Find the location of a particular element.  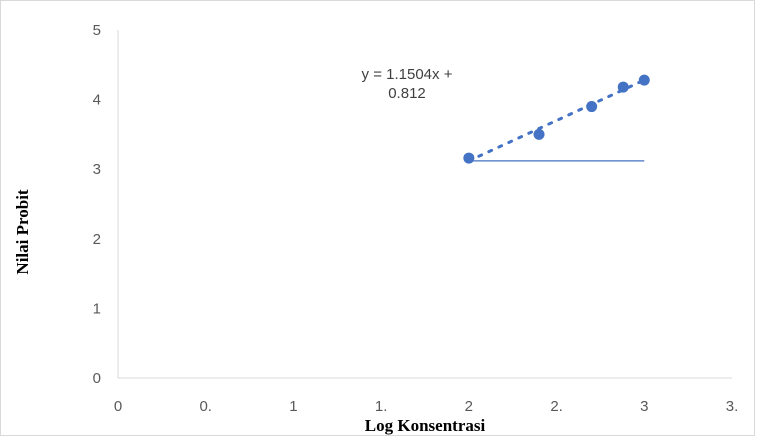

y-tick-label: 4 is located at coordinates (97, 100).